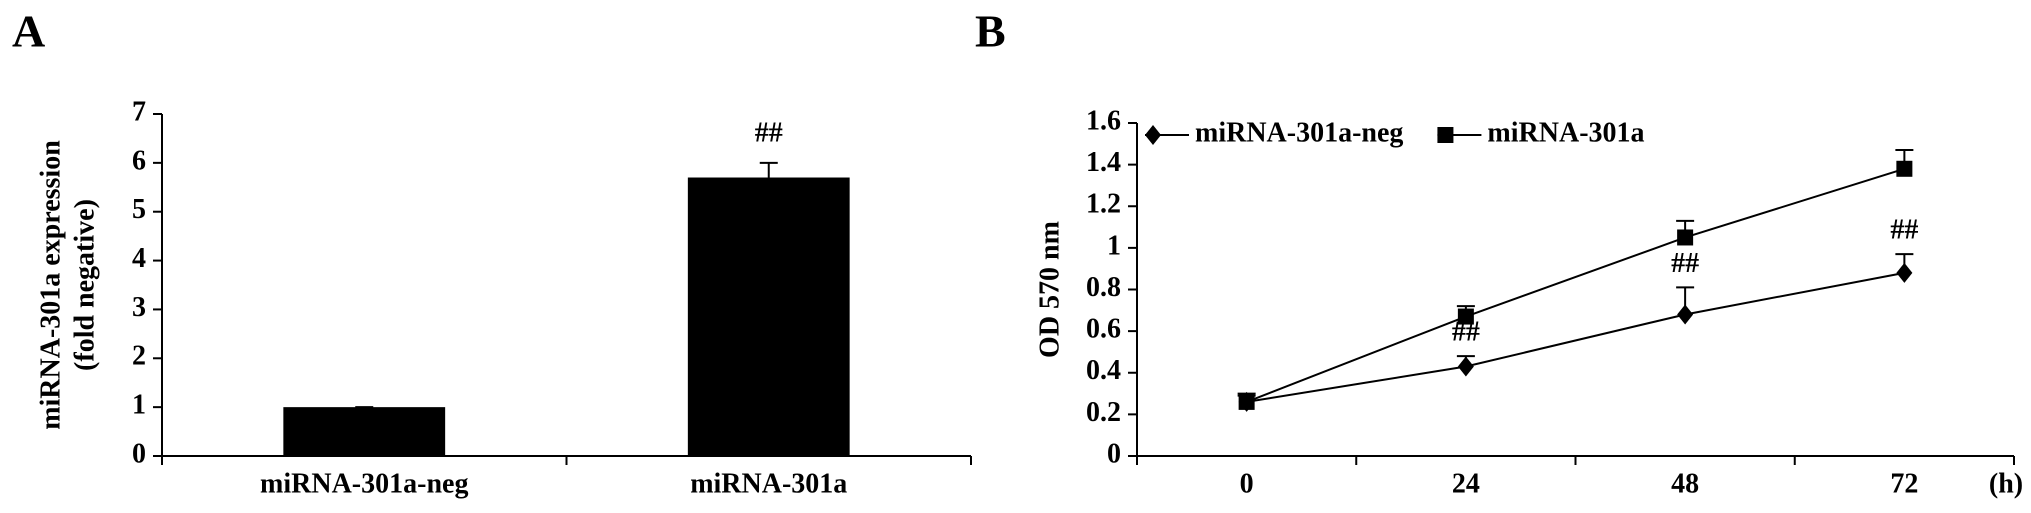 The height and width of the screenshot is (513, 2031). I want to click on y-tick-label: 3, so click(139, 307).